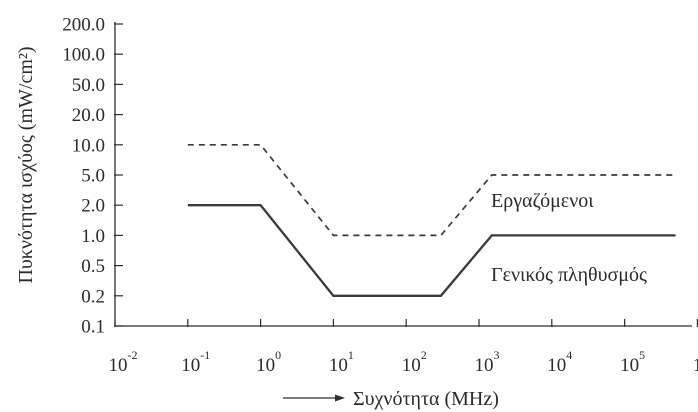  What do you see at coordinates (195, 362) in the screenshot?
I see `x-tick-label: 10⁻¹` at bounding box center [195, 362].